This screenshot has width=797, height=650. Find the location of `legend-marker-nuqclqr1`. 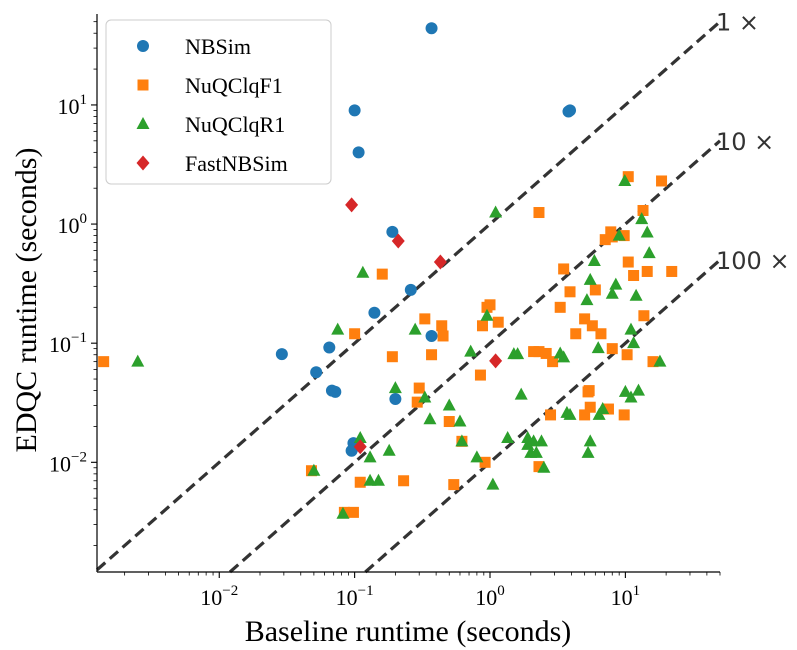

legend-marker-nuqclqr1 is located at coordinates (143, 123).